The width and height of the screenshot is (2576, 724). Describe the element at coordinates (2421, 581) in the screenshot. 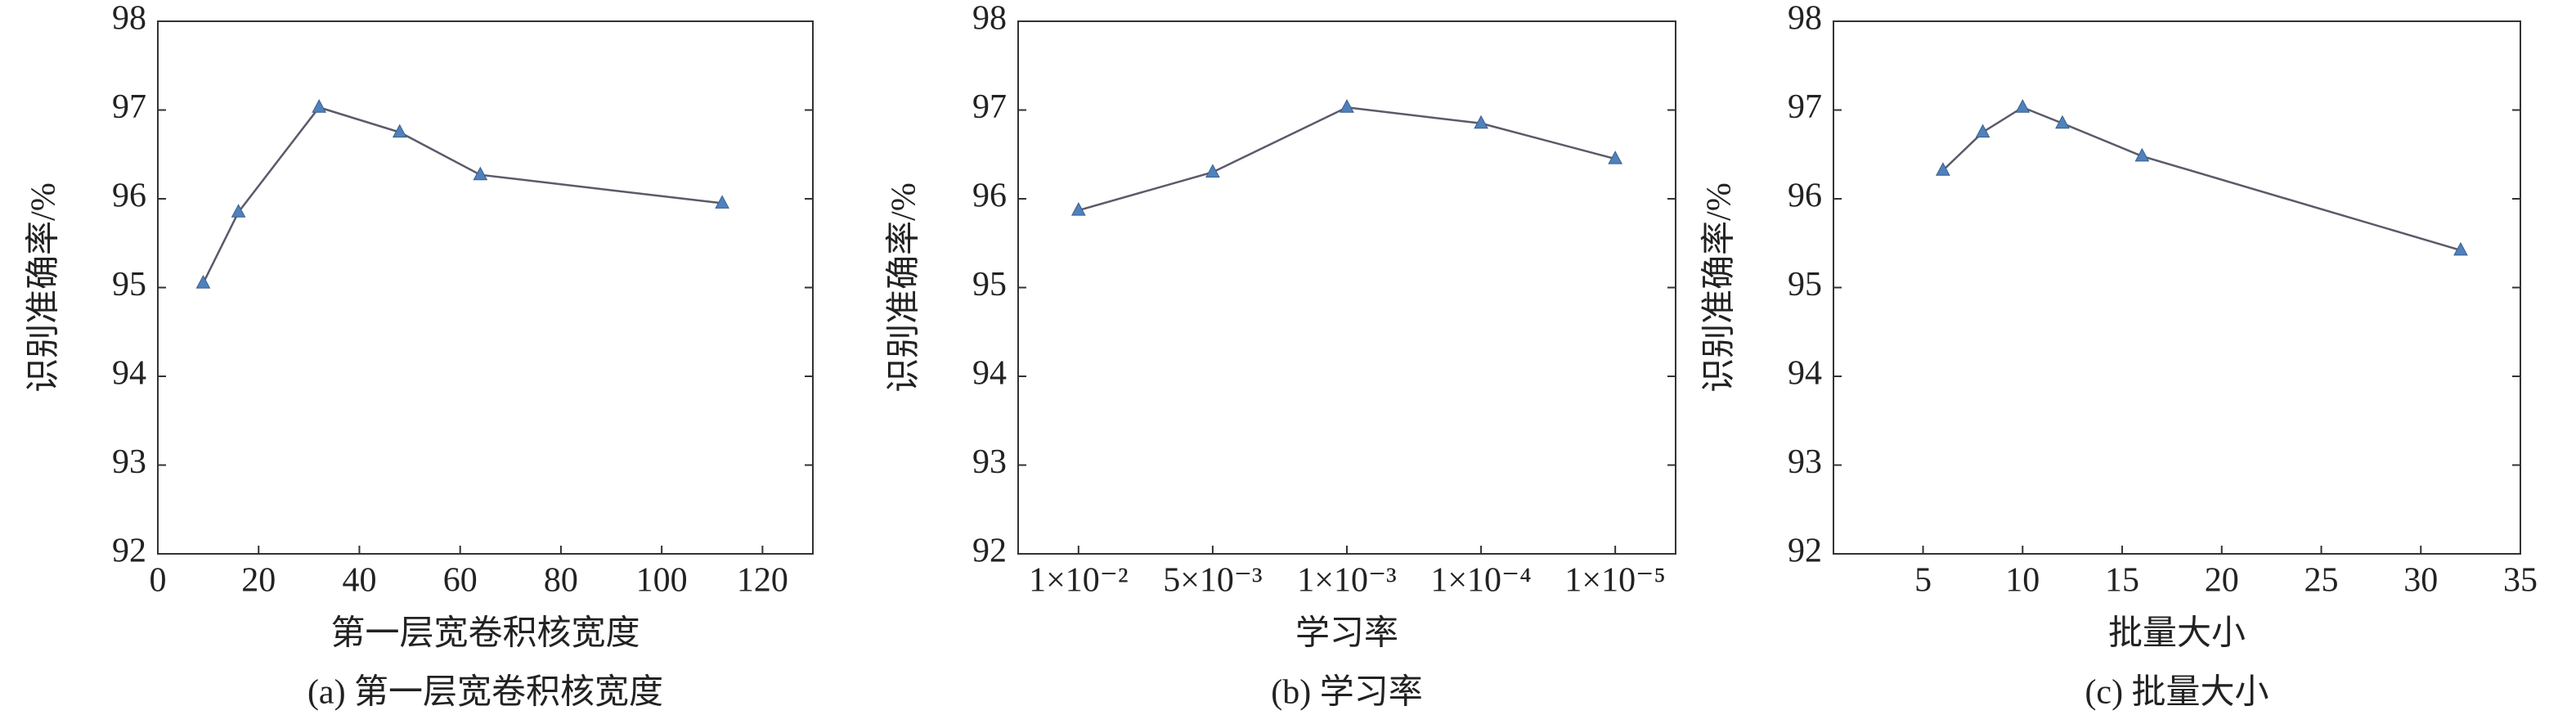

I see `x-tick-label: 30` at that location.